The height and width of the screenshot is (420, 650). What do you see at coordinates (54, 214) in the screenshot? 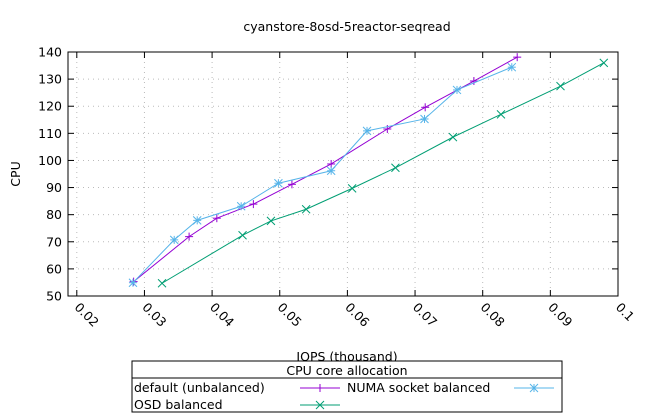
I see `y-tick-label: 80` at bounding box center [54, 214].